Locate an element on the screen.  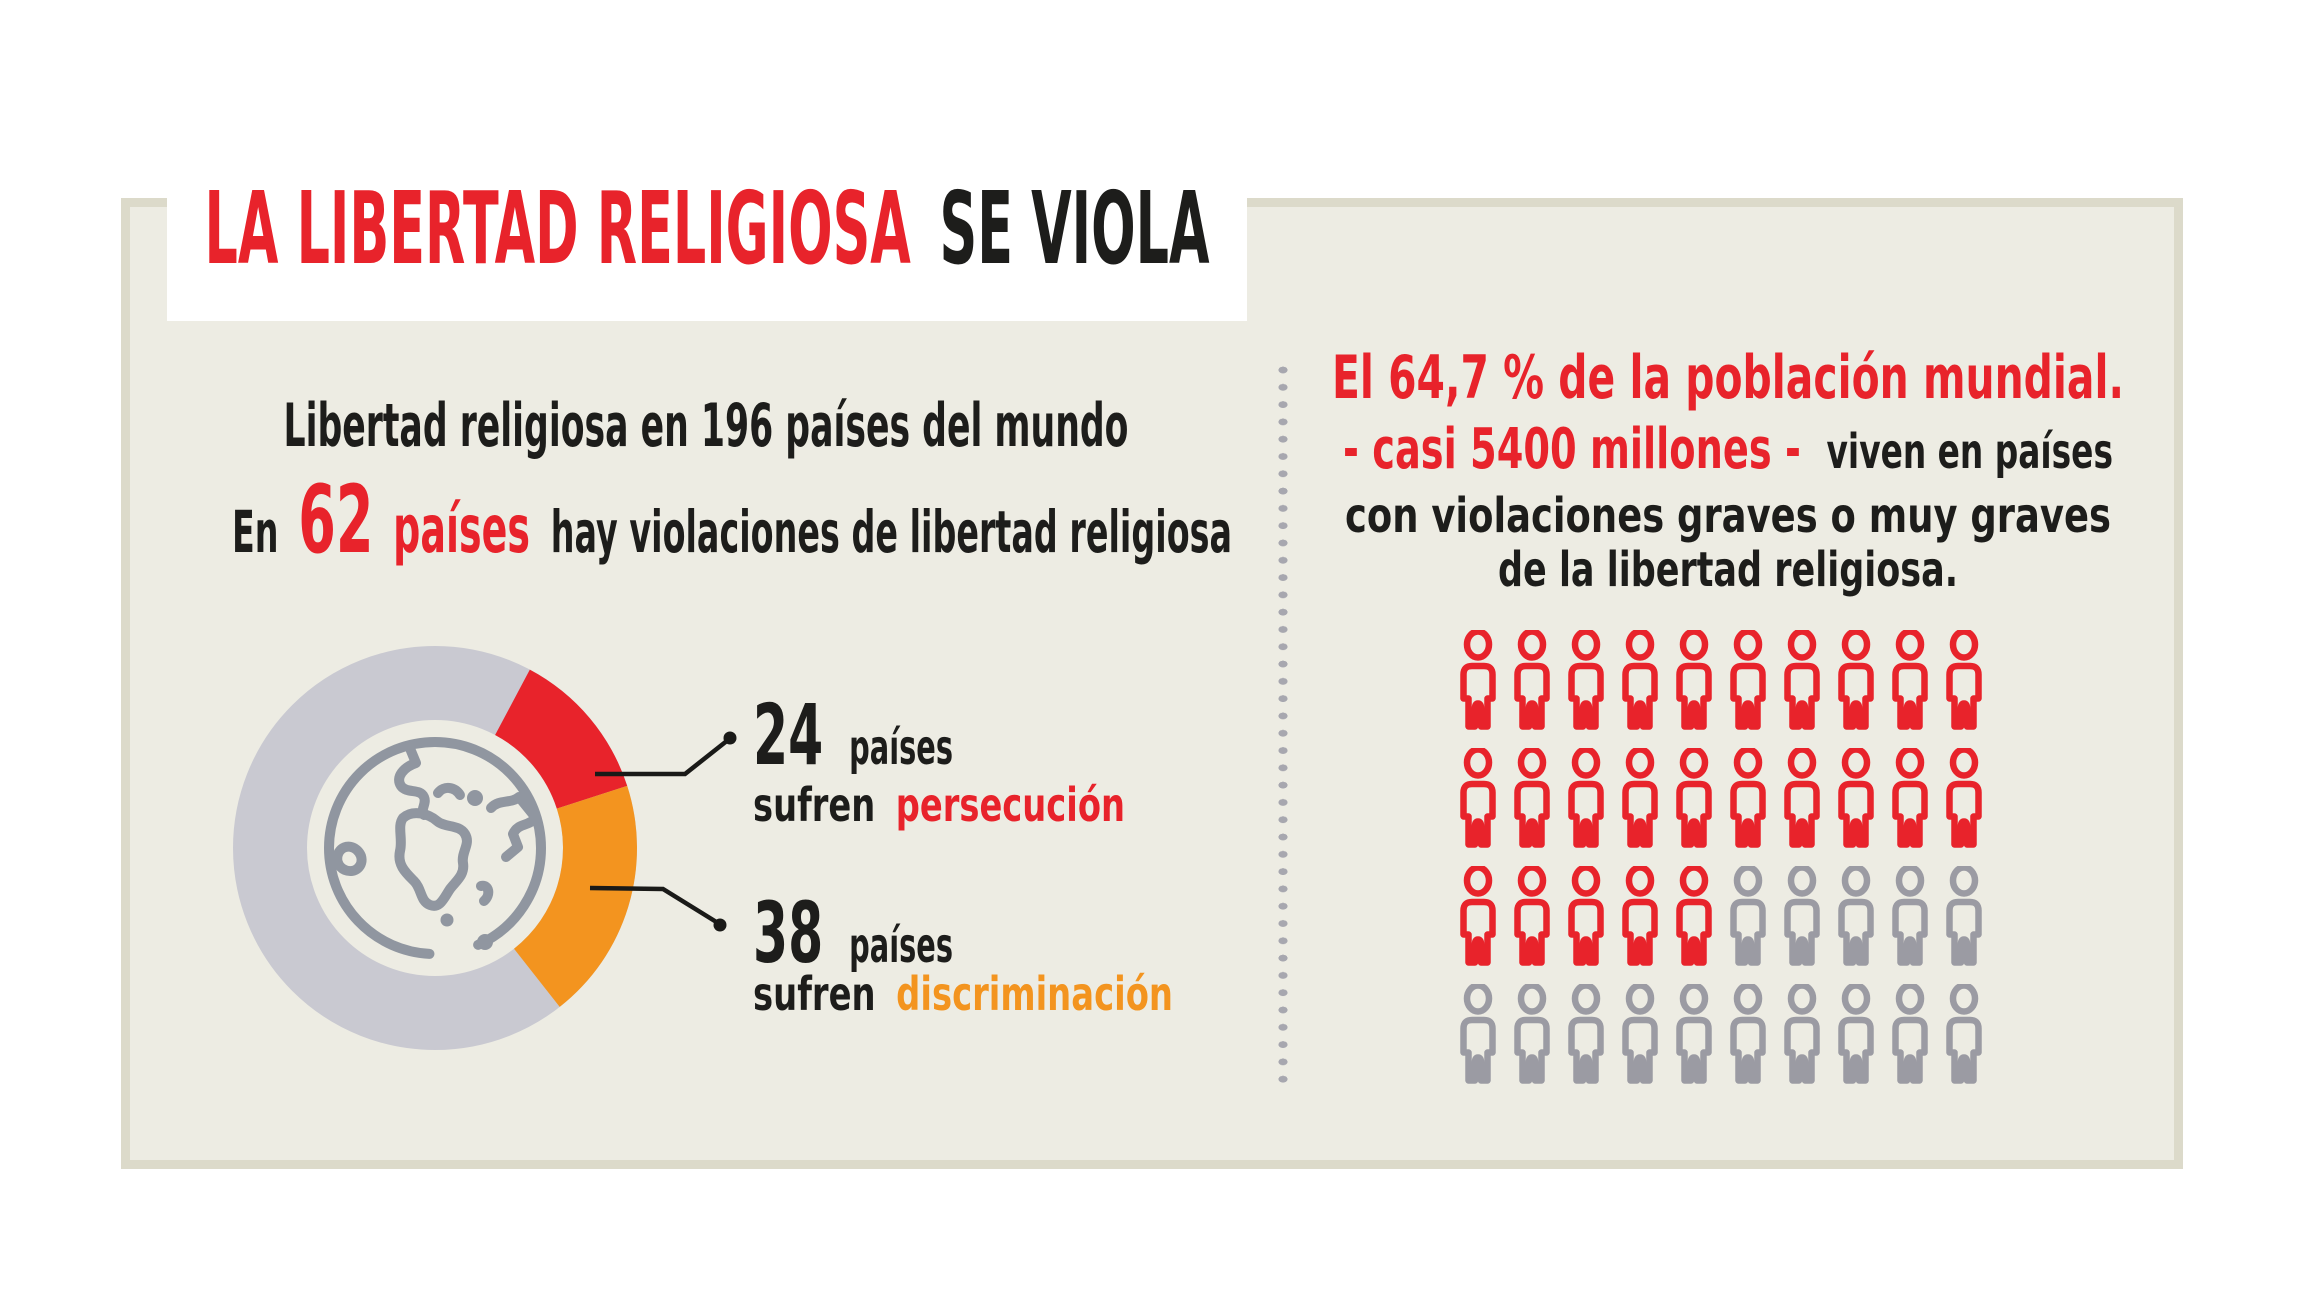
title-box: LA LIBERTAD RELIGIOSA SE VIOLA is located at coordinates (707, 230).